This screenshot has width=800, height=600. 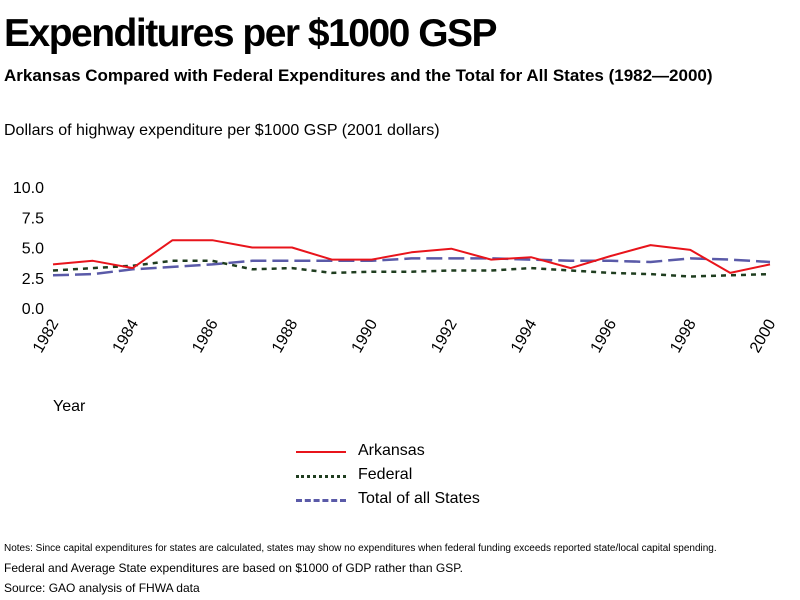 What do you see at coordinates (46, 335) in the screenshot?
I see `x-tick-label: 1982` at bounding box center [46, 335].